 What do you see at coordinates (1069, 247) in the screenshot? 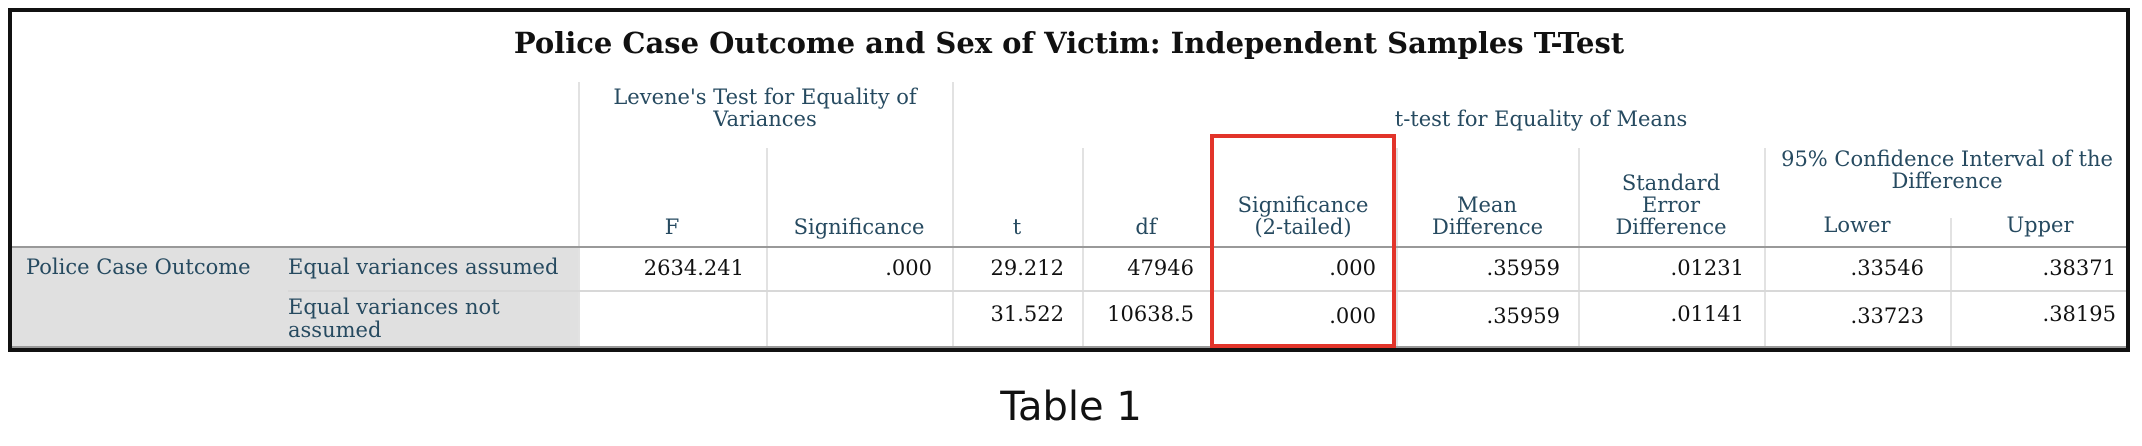
I see `header-rule` at bounding box center [1069, 247].